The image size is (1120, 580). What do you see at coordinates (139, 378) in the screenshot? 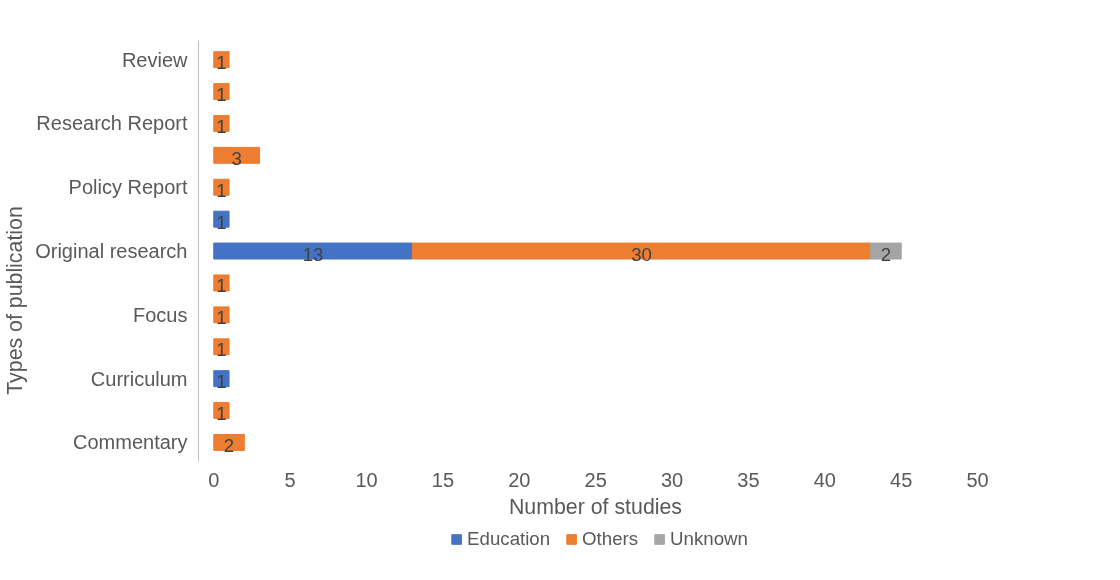
I see `y-tick-label: Curriculum` at bounding box center [139, 378].